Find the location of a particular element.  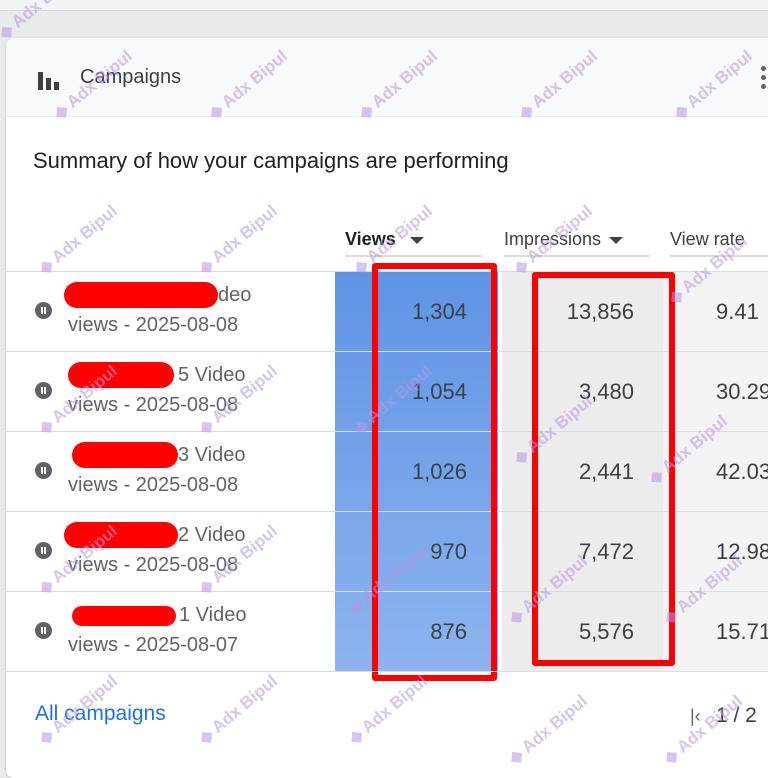

view-rate-value: 42.03 is located at coordinates (742, 471).